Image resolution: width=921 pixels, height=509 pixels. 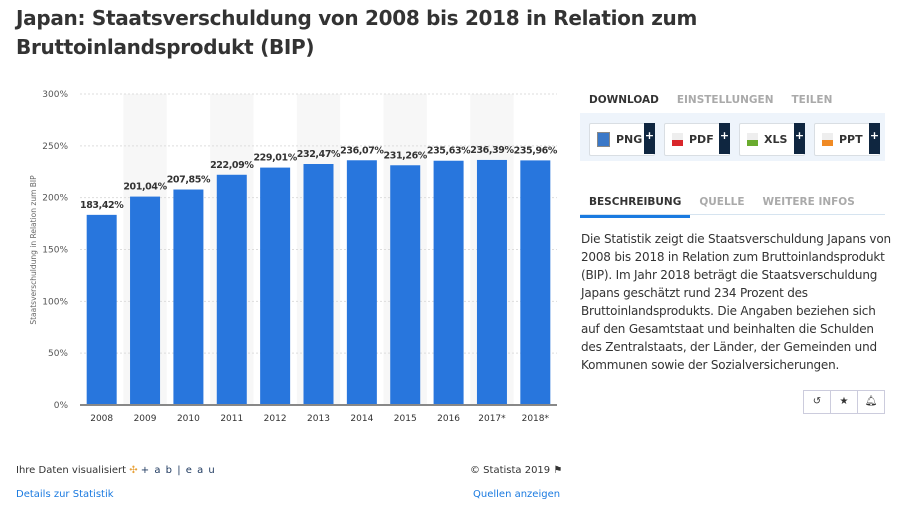 What do you see at coordinates (318, 419) in the screenshot?
I see `x-tick-label: 2013` at bounding box center [318, 419].